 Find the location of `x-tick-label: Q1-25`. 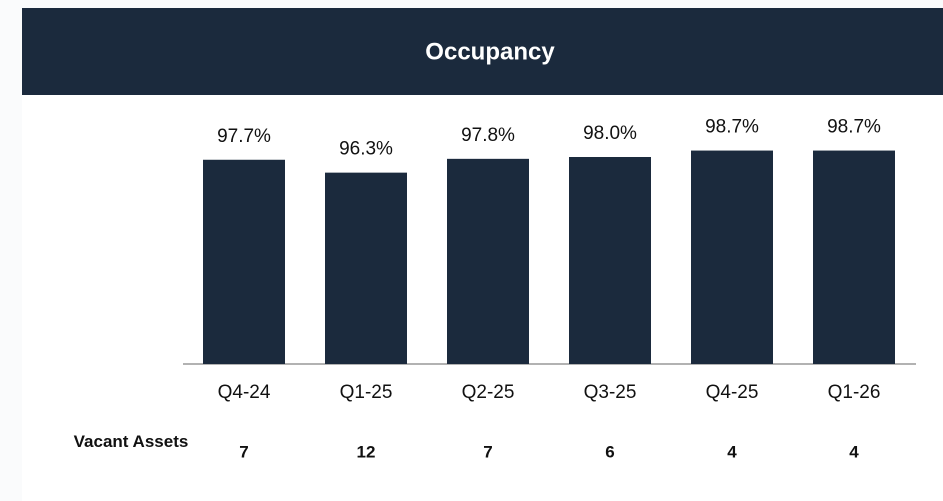

x-tick-label: Q1-25 is located at coordinates (366, 392).